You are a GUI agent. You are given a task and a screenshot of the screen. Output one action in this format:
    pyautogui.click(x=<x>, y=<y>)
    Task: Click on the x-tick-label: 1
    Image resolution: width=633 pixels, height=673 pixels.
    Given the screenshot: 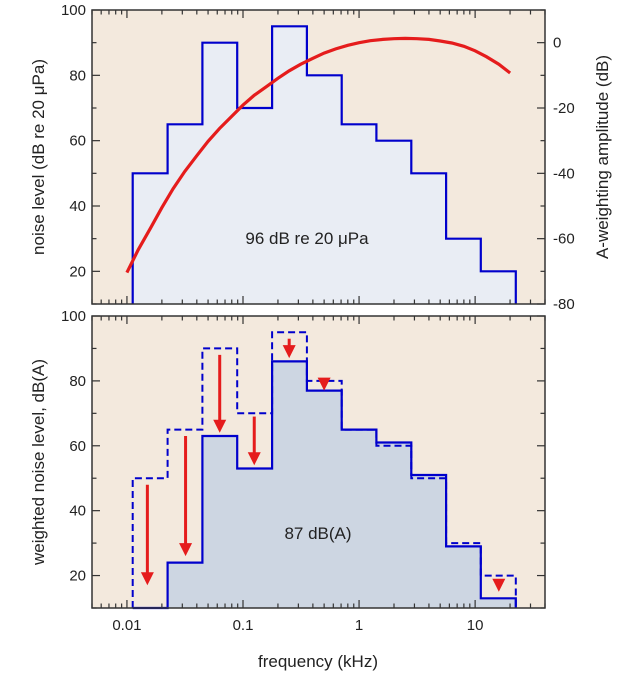 What is the action you would take?
    pyautogui.click(x=359, y=625)
    